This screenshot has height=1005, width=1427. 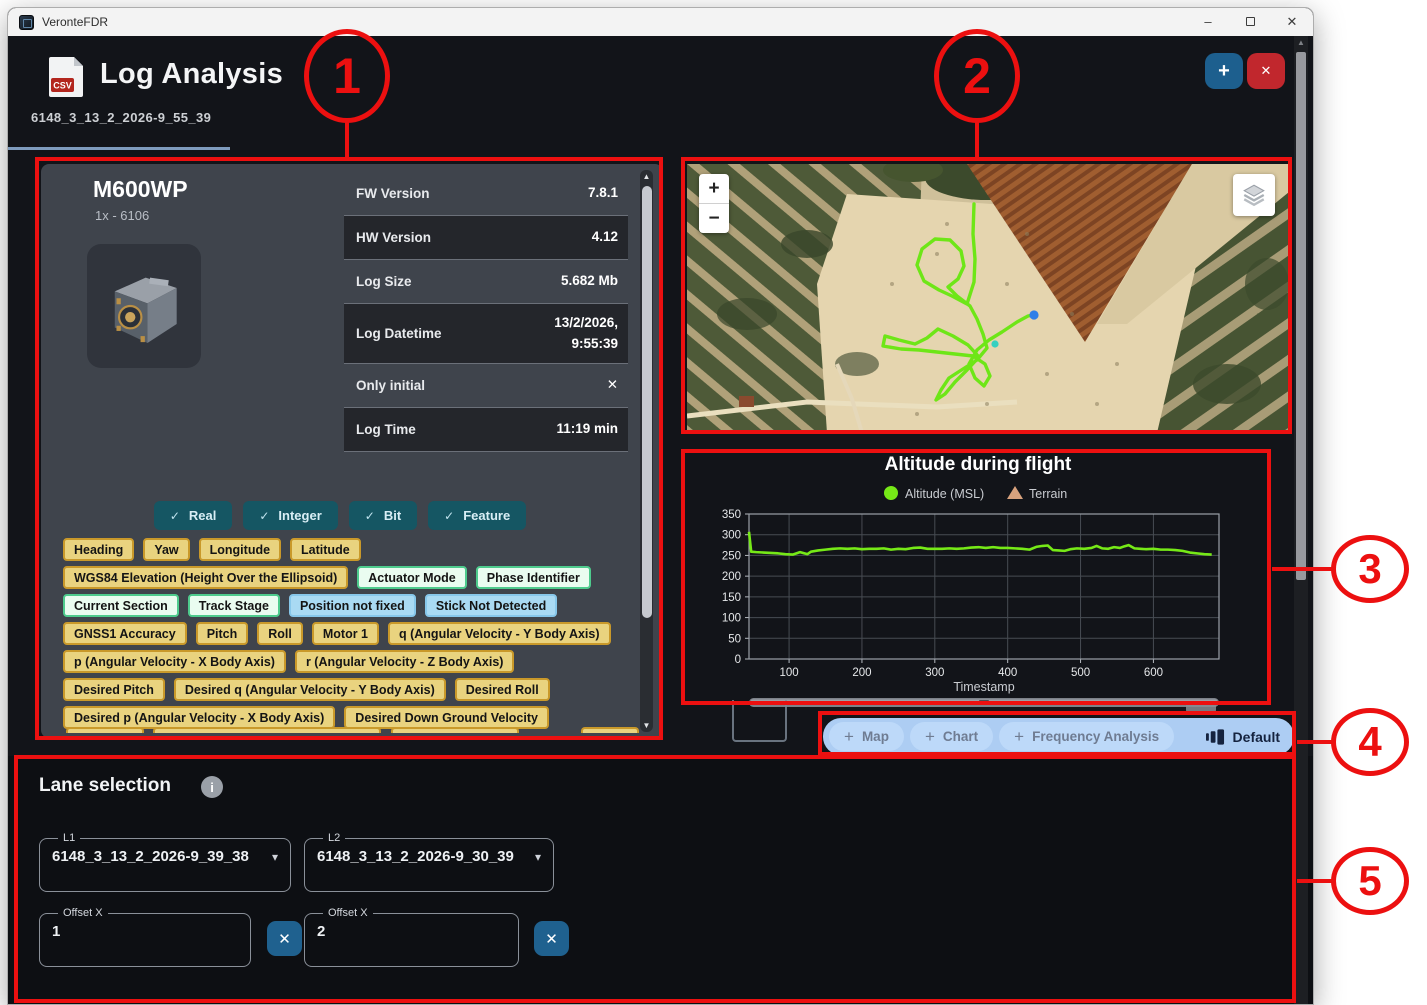 What do you see at coordinates (212, 787) in the screenshot?
I see `info-icon: i` at bounding box center [212, 787].